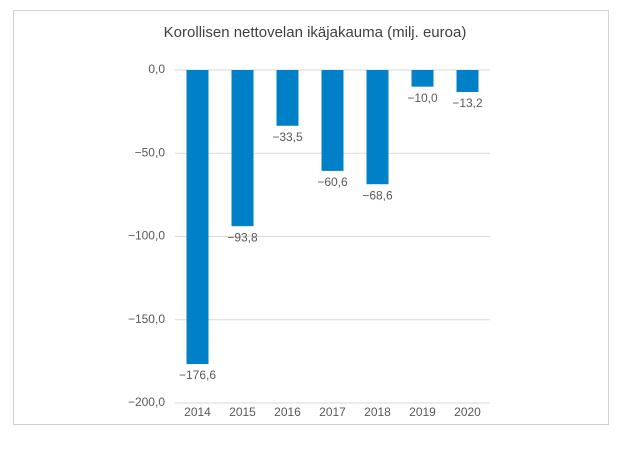 Image resolution: width=623 pixels, height=450 pixels. Describe the element at coordinates (332, 182) in the screenshot. I see `data-label: −60,6` at that location.